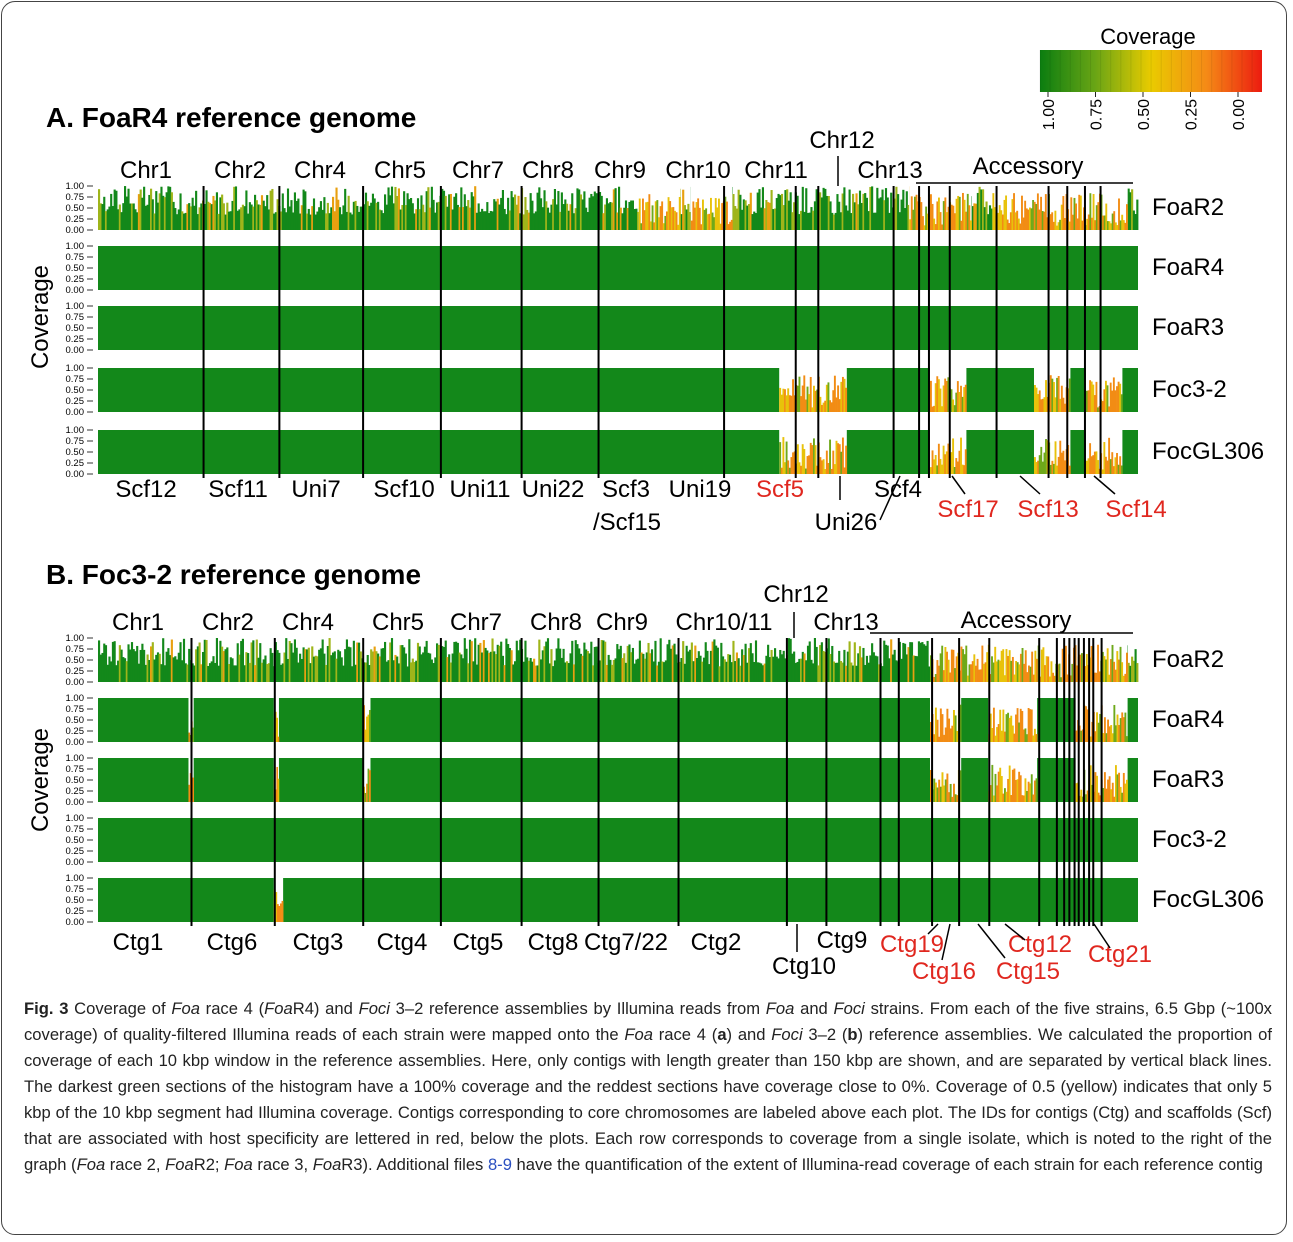  I want to click on legend-tick-label: 0.50, so click(1144, 114).